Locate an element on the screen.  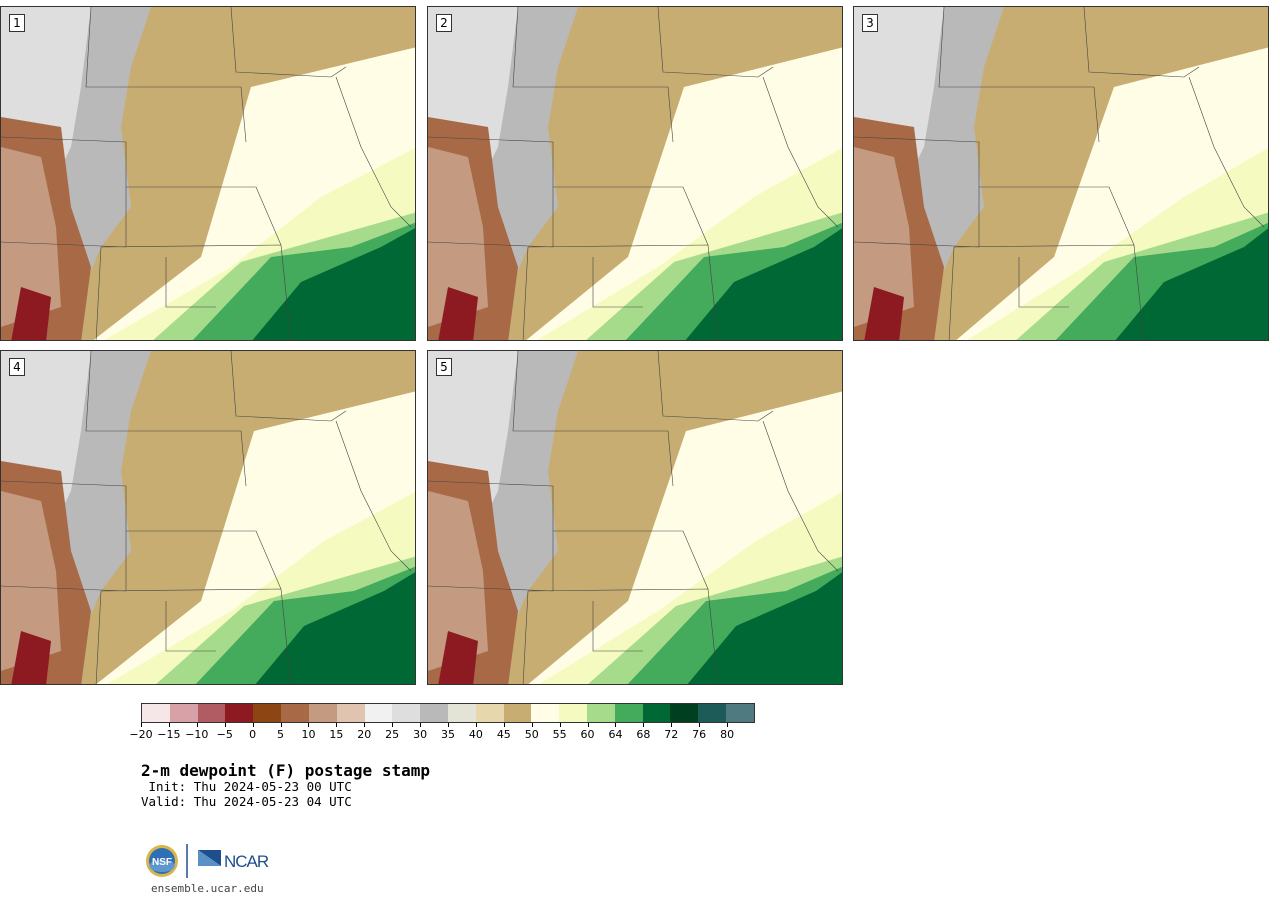
colorbar-tick-label: 30 is located at coordinates (420, 734).